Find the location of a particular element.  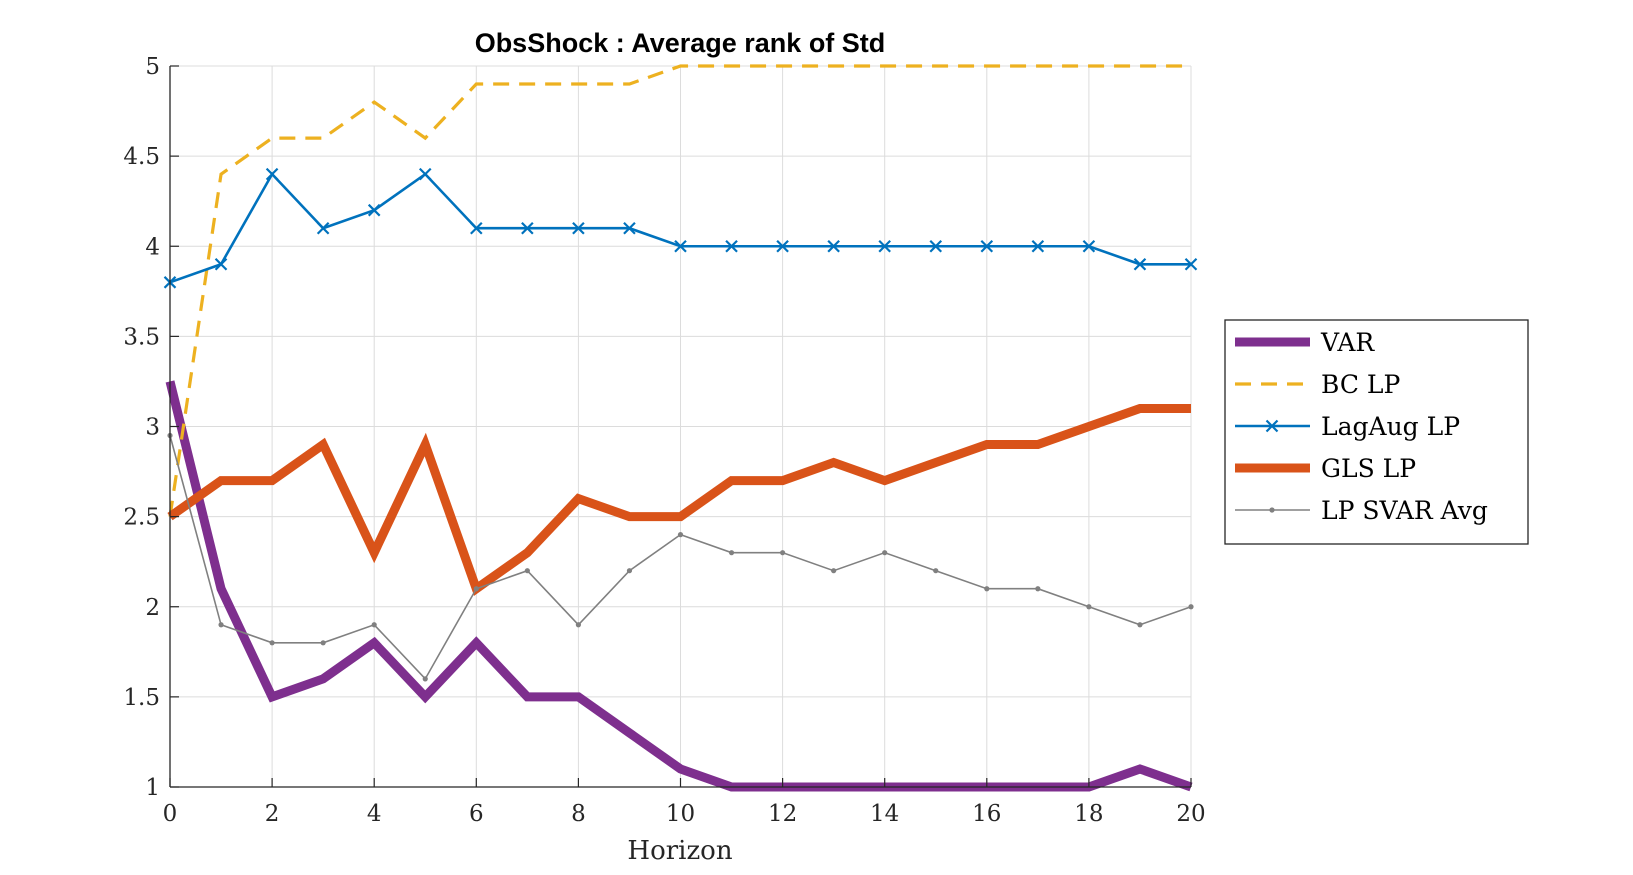

legend: VAR BC LP LagAug LP GLS LP LP SVAR Avg is located at coordinates (1376, 432).